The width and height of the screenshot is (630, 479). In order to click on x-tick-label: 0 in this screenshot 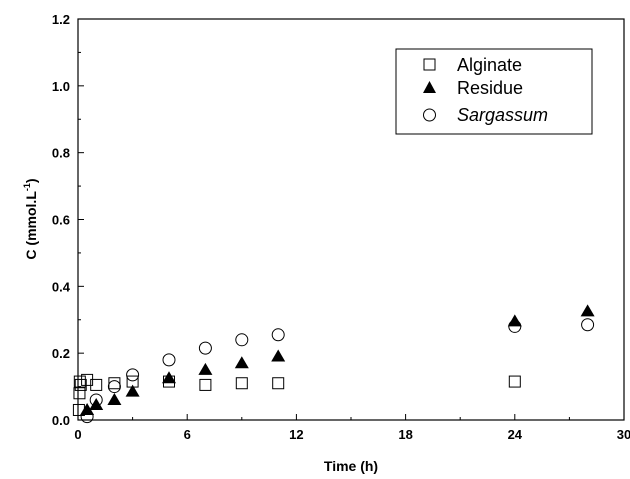, I will do `click(77, 434)`.